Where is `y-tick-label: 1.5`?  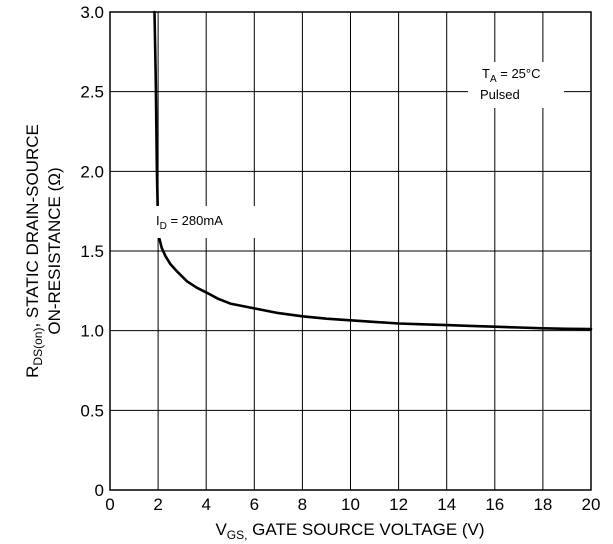 y-tick-label: 1.5 is located at coordinates (92, 251).